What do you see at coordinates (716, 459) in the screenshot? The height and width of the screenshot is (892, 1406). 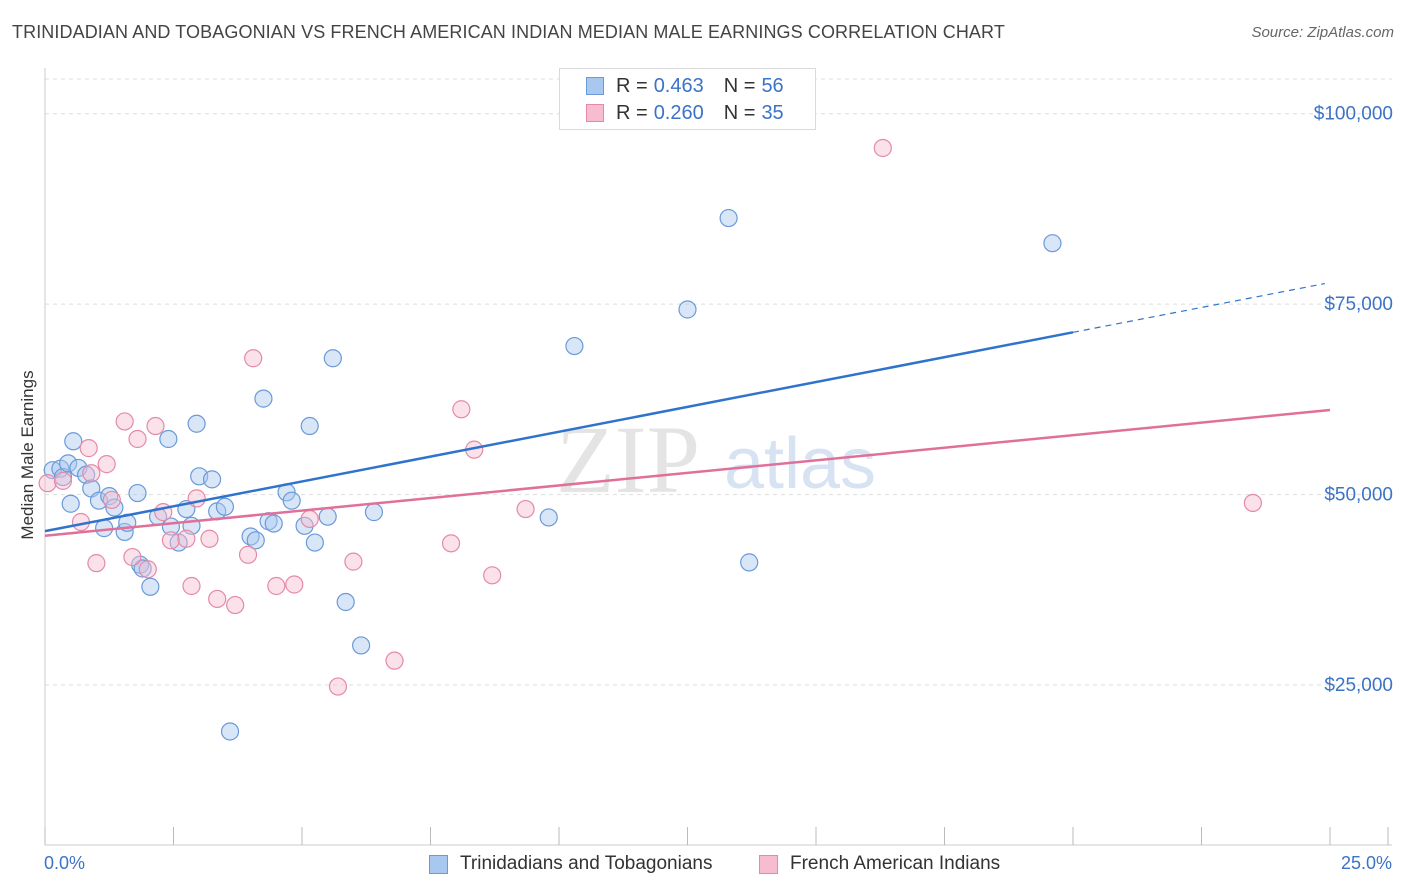 I see `watermark: ZIP atlas` at bounding box center [716, 459].